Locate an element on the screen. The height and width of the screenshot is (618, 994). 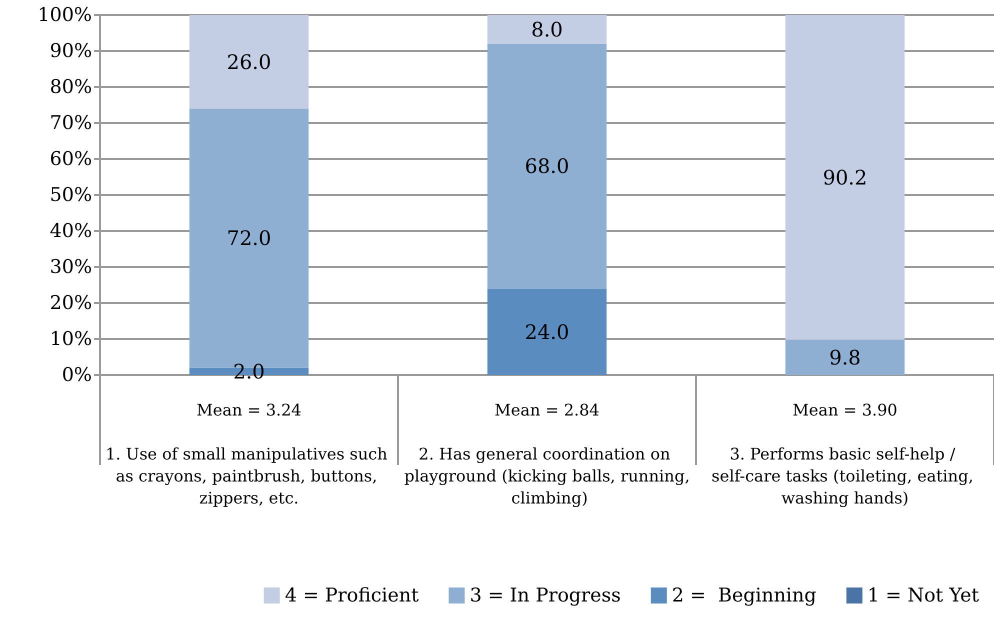
data-label: 26.0 is located at coordinates (249, 62).